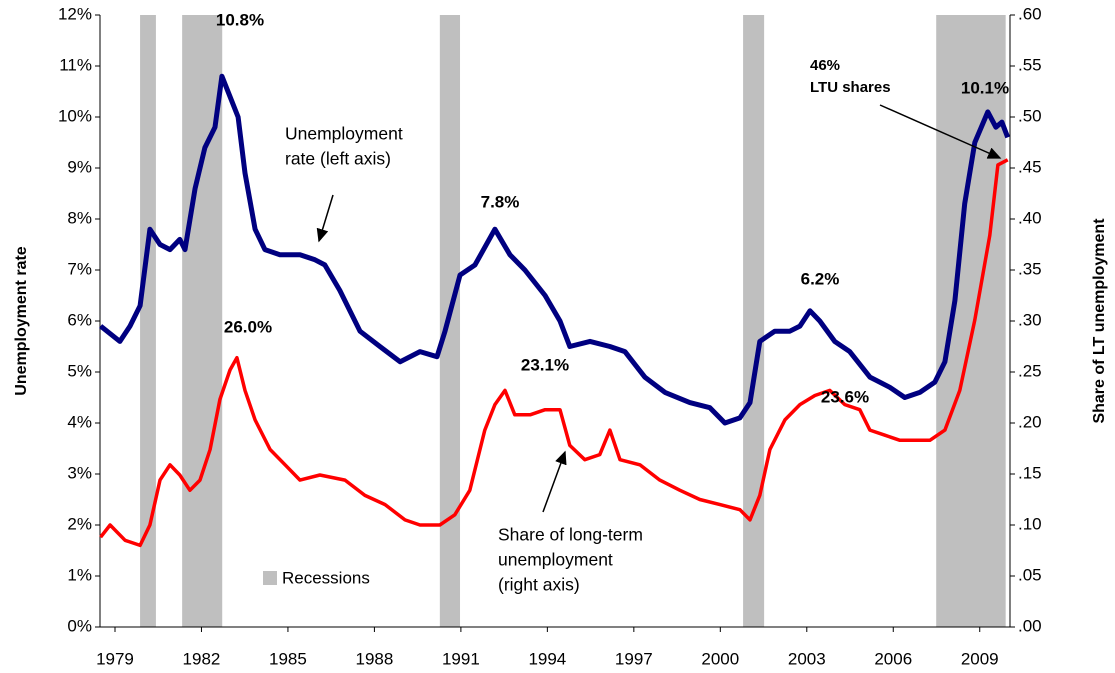  Describe the element at coordinates (79, 472) in the screenshot. I see `y-tick-label: 3%` at that location.